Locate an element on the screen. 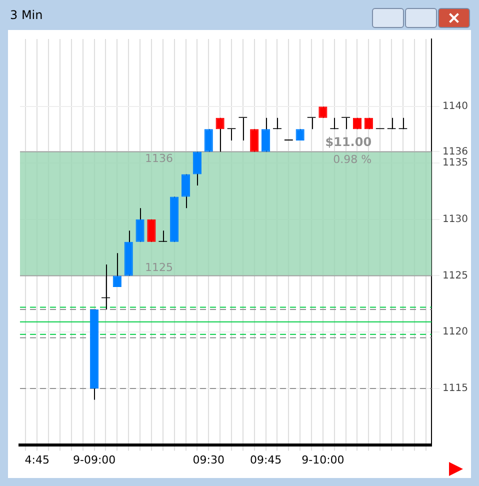  y-tick-label: 1115 is located at coordinates (455, 388).